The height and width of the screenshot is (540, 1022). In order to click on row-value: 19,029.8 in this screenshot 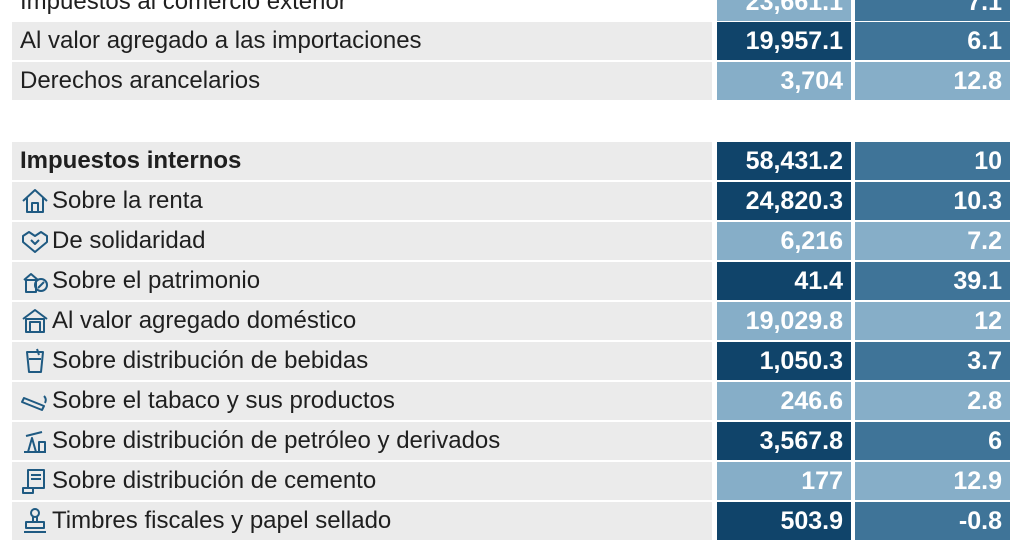, I will do `click(784, 321)`.